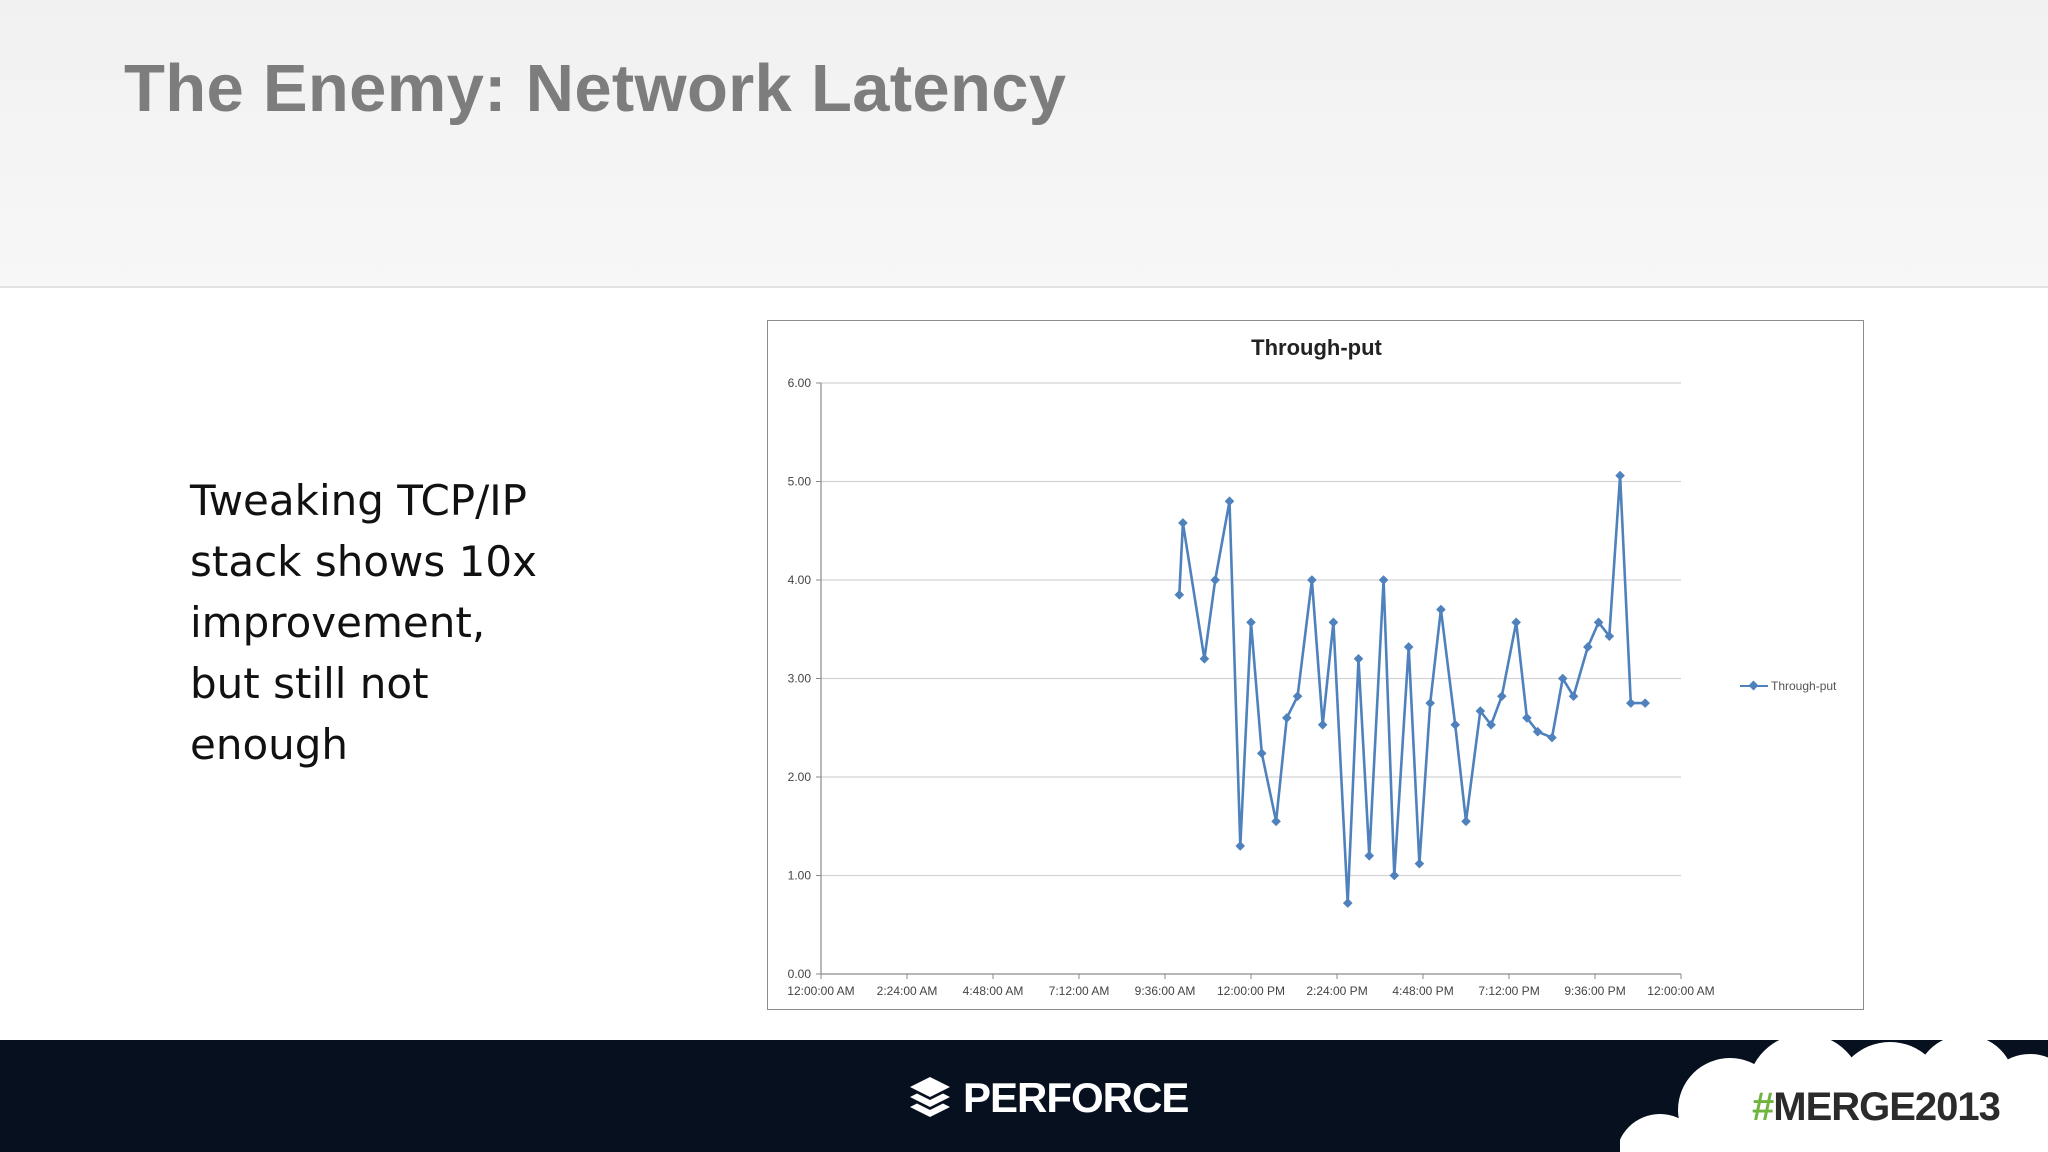  Describe the element at coordinates (930, 1097) in the screenshot. I see `perforce-layers-icon` at that location.